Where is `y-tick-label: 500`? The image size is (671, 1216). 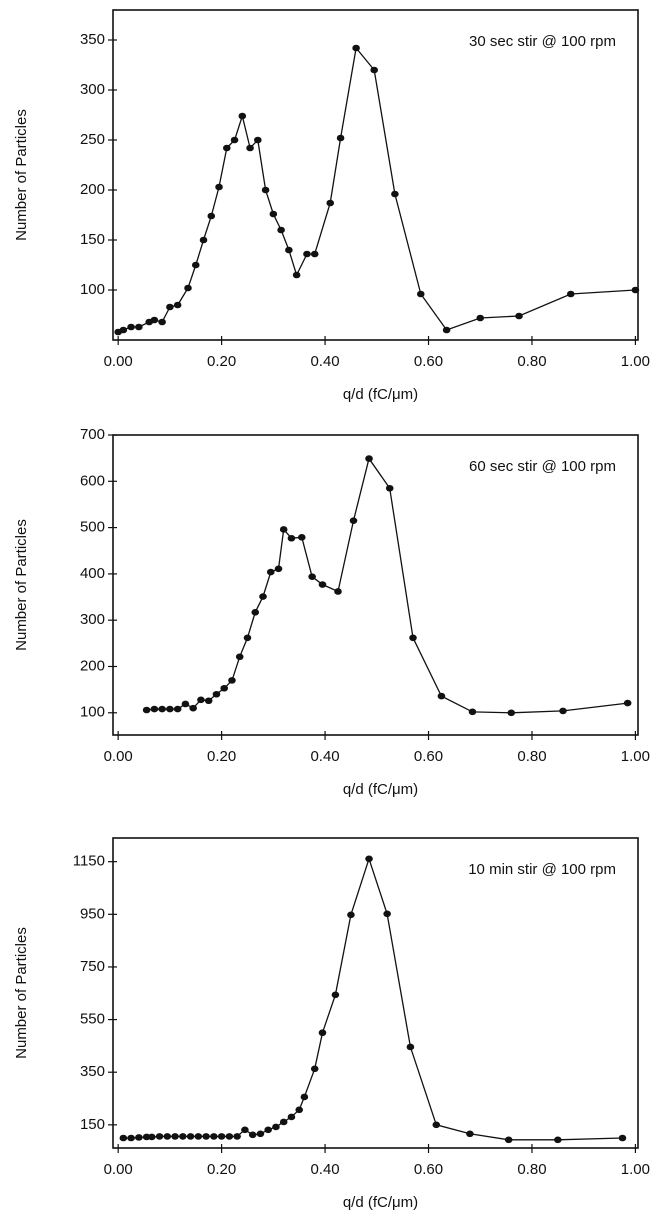
y-tick-label: 500 is located at coordinates (92, 527).